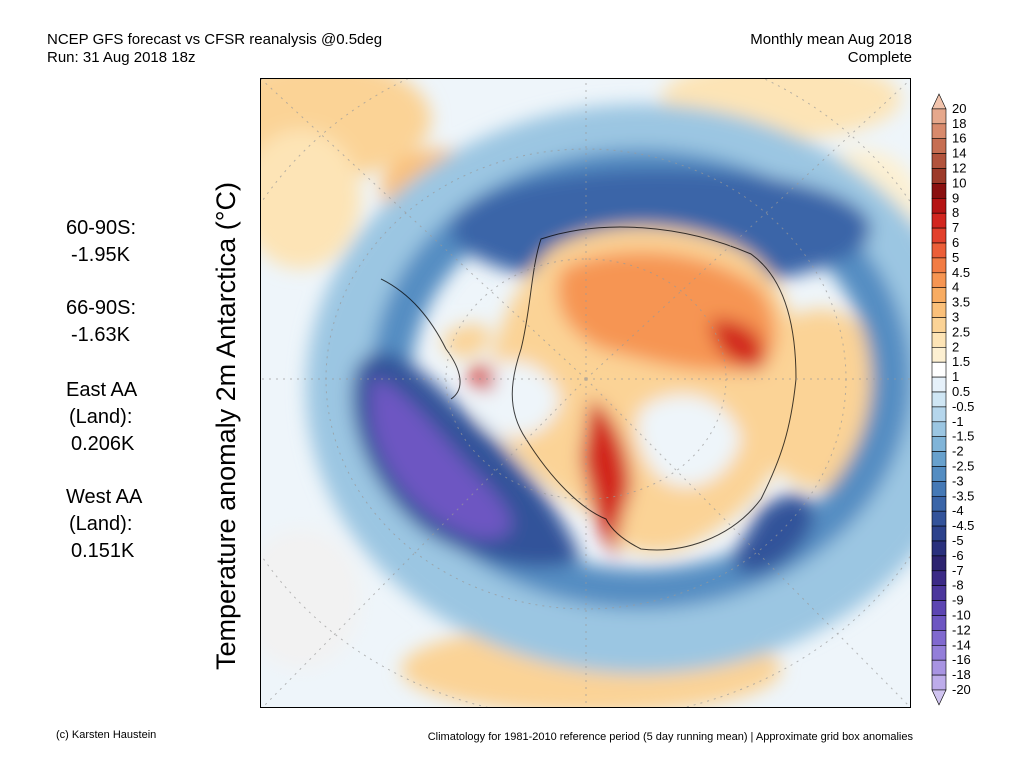 The height and width of the screenshot is (768, 1024). Describe the element at coordinates (955, 227) in the screenshot. I see `colorbar-tick-label: 7` at that location.